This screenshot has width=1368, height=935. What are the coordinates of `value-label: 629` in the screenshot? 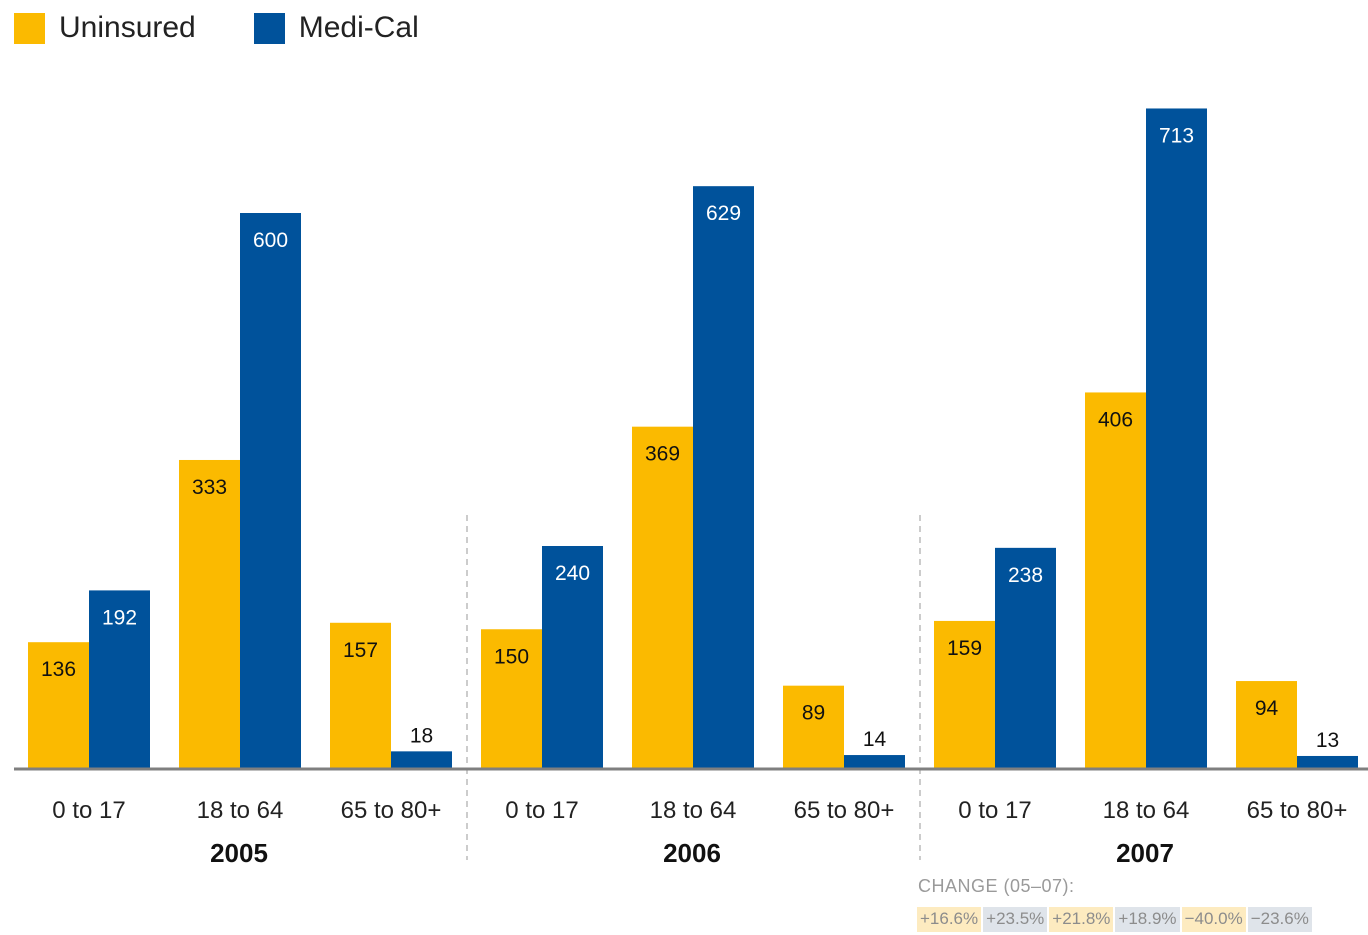 It's located at (723, 213).